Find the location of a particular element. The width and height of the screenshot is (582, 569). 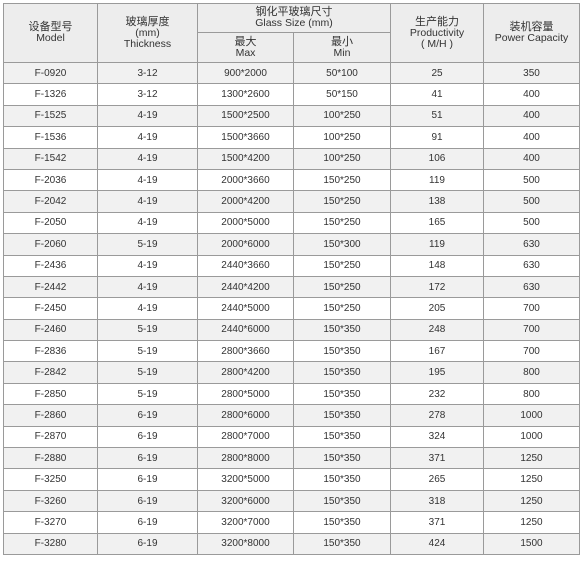

table-row: F-2850 5-19 2800*5000 150*350 232 800 is located at coordinates (291, 394).